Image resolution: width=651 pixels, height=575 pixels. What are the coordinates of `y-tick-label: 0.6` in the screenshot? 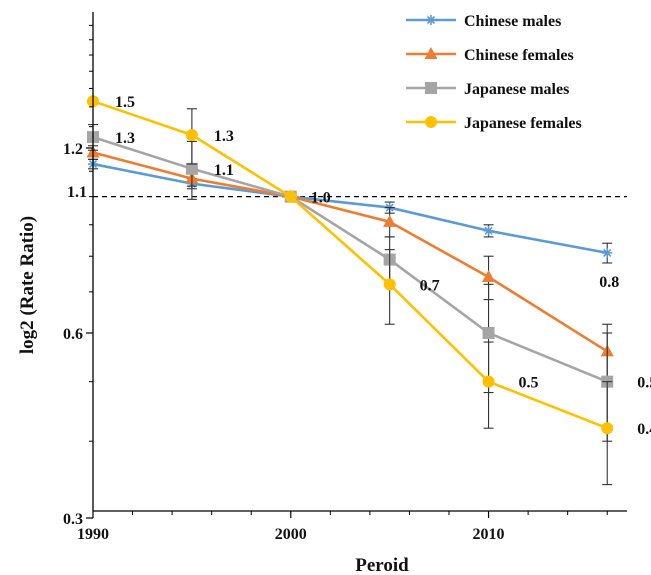 It's located at (73, 334).